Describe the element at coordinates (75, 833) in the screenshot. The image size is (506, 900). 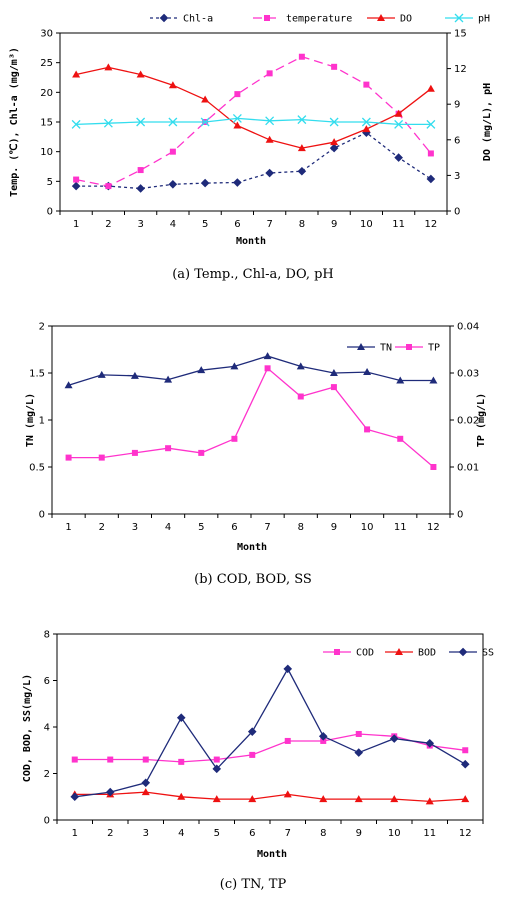
I see `chart-c-xtick-label: 1` at that location.